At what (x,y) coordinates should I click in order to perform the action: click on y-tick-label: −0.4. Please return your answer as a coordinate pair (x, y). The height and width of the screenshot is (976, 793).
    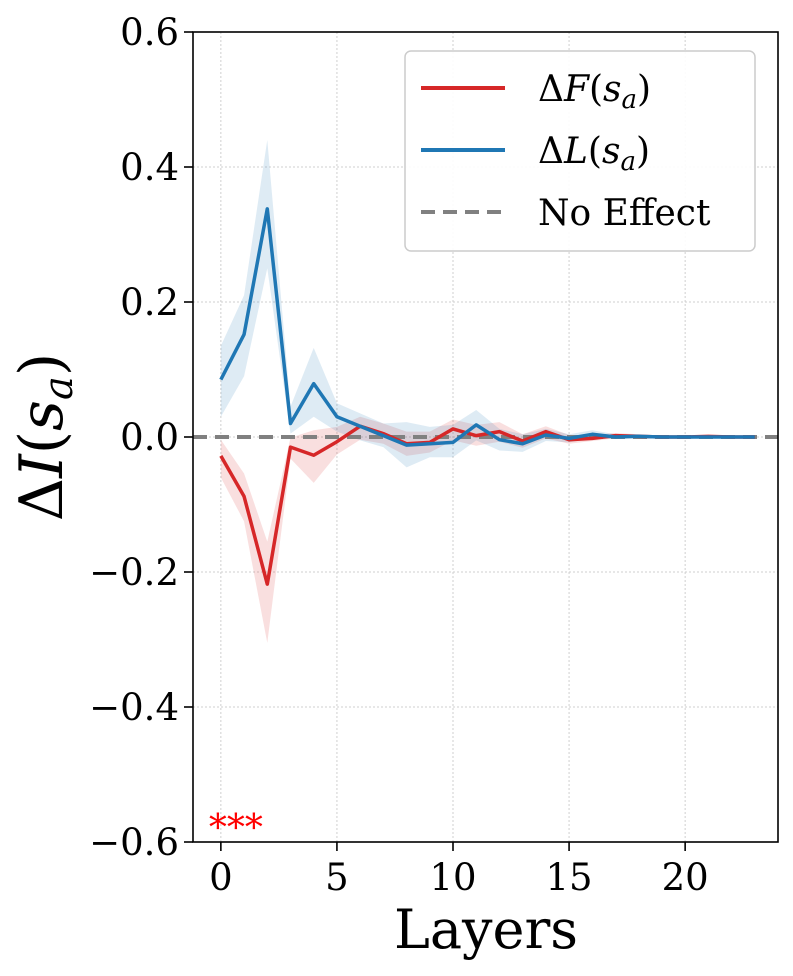
    Looking at the image, I should click on (134, 707).